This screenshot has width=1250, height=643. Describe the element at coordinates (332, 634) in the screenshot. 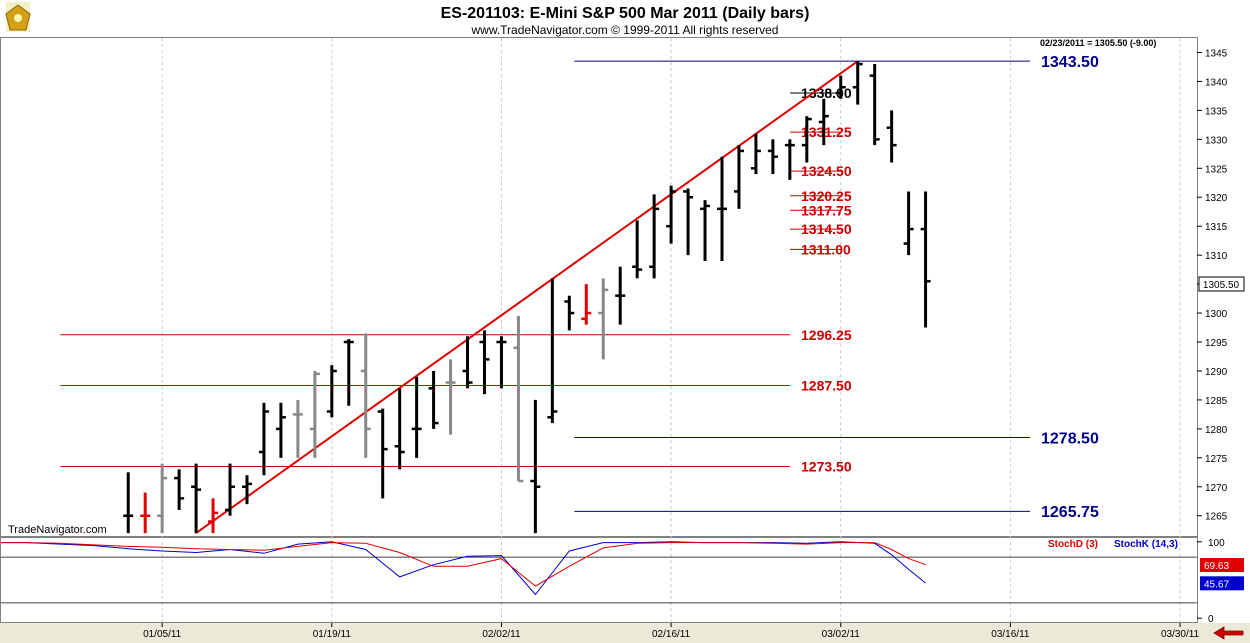

I see `x-tick-label: 01/19/11` at that location.